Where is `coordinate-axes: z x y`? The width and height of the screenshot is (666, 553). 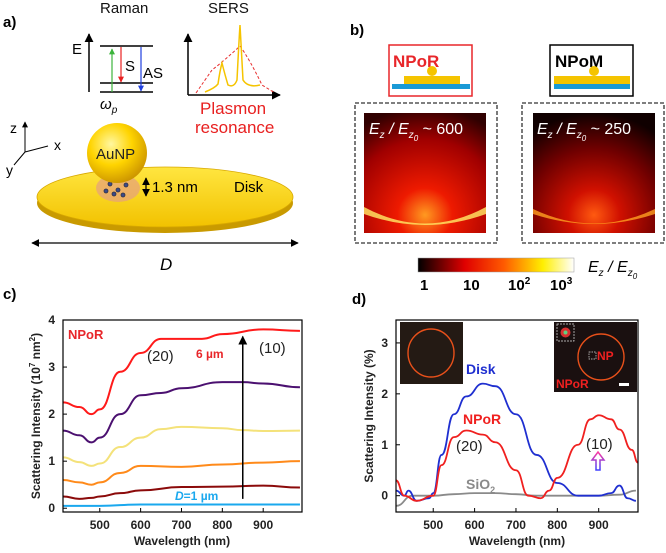
coordinate-axes: z x y is located at coordinates (33, 149).